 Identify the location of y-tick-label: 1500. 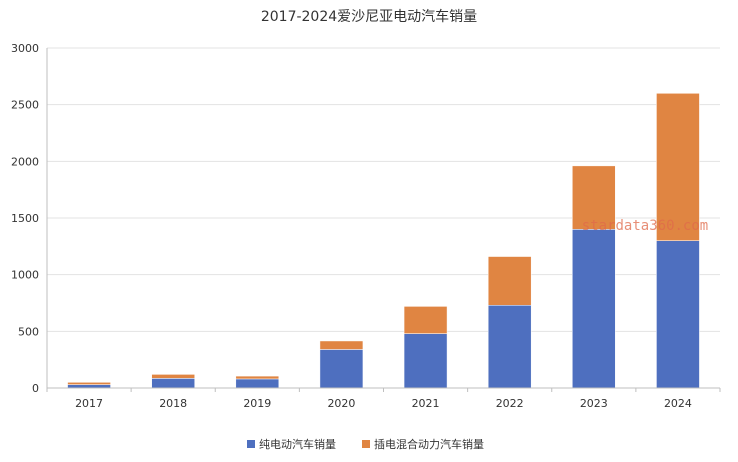
(25, 218).